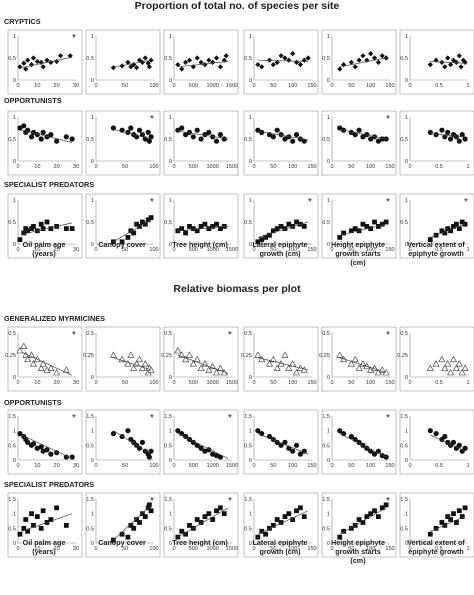 This screenshot has width=474, height=595. What do you see at coordinates (123, 143) in the screenshot?
I see `panel-r1-c1: 0 0.5 1 0 50 100 *` at bounding box center [123, 143].